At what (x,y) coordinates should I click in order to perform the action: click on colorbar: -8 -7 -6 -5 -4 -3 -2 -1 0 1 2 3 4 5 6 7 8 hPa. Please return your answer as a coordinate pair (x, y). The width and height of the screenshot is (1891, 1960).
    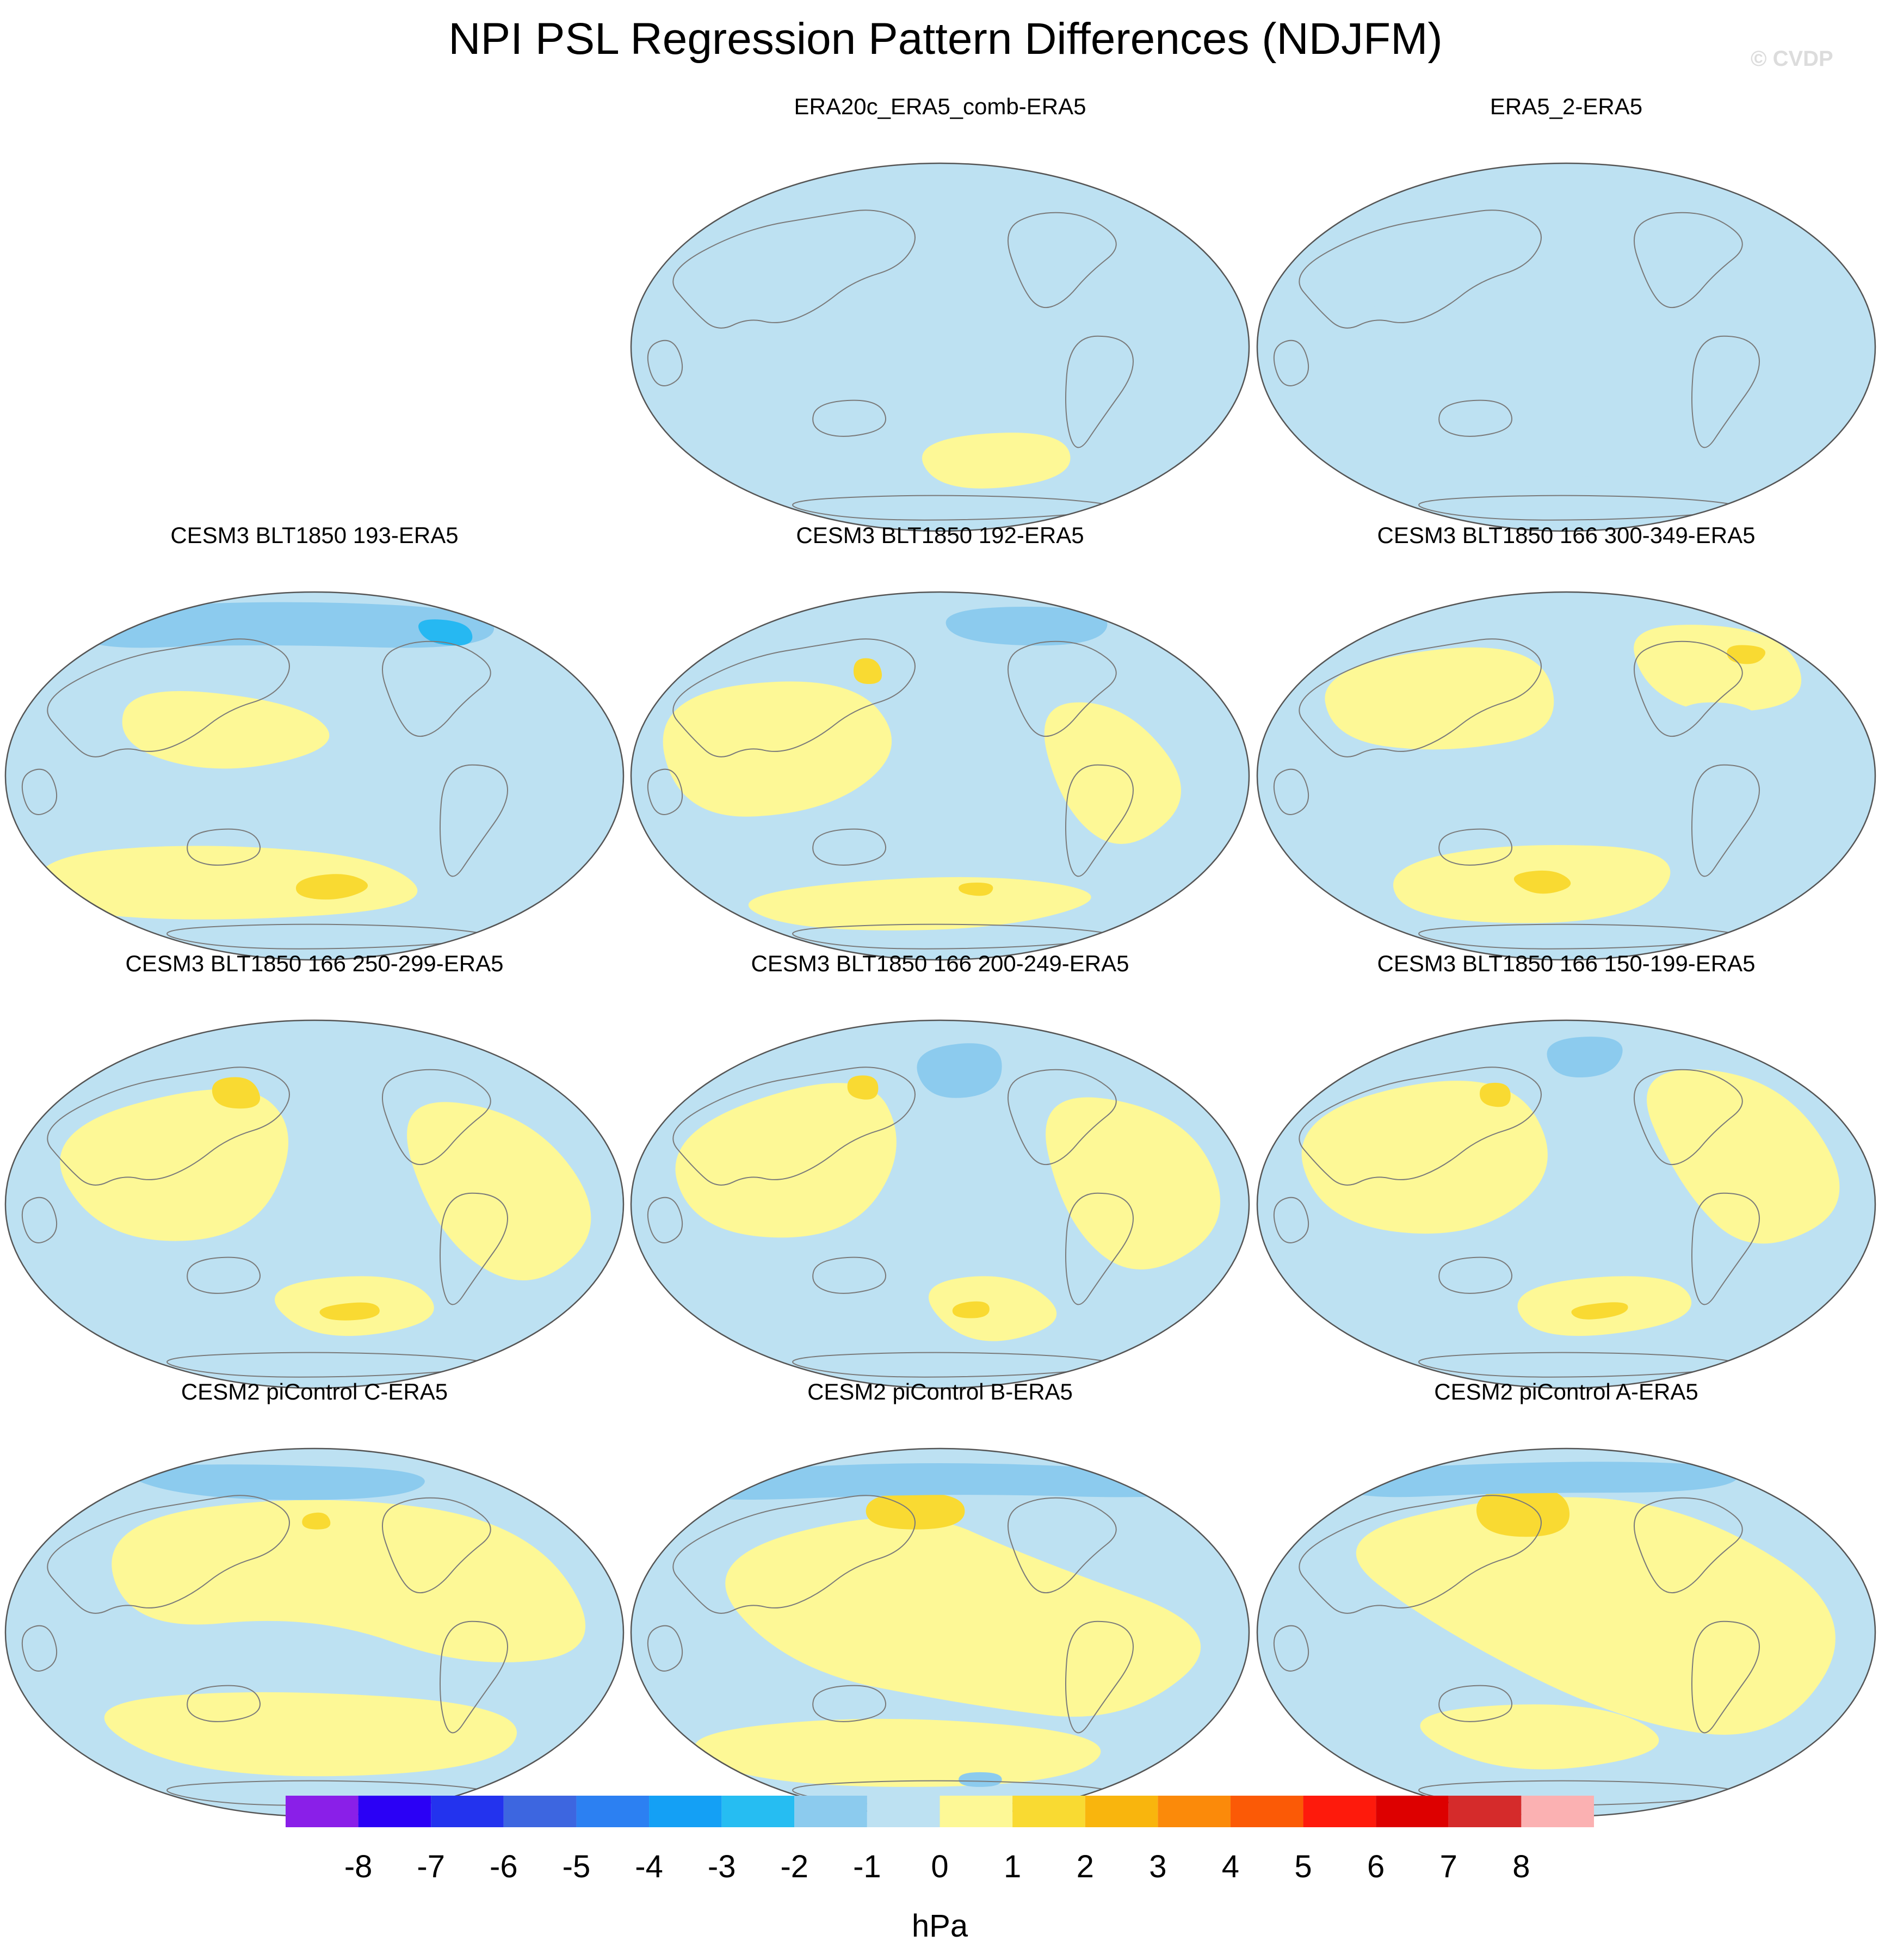
    Looking at the image, I should click on (940, 1877).